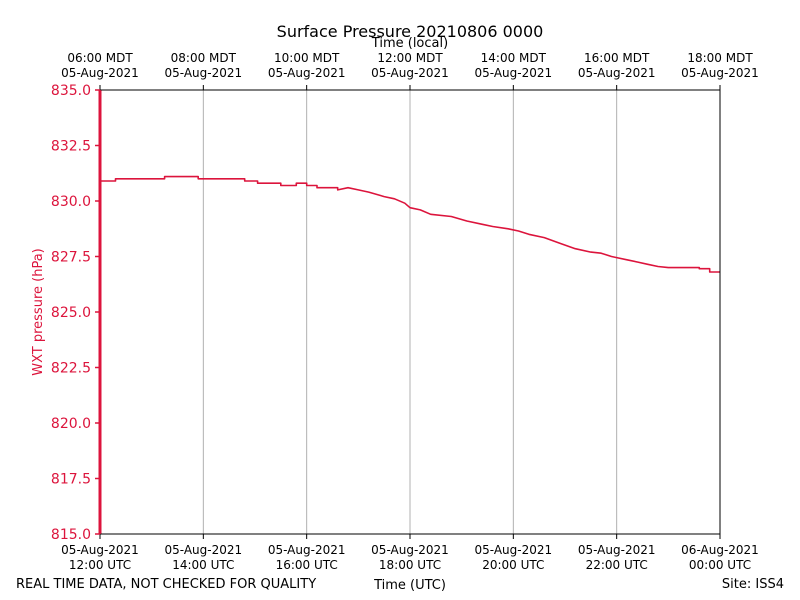  I want to click on y-tick-label: 835.0, so click(71, 91).